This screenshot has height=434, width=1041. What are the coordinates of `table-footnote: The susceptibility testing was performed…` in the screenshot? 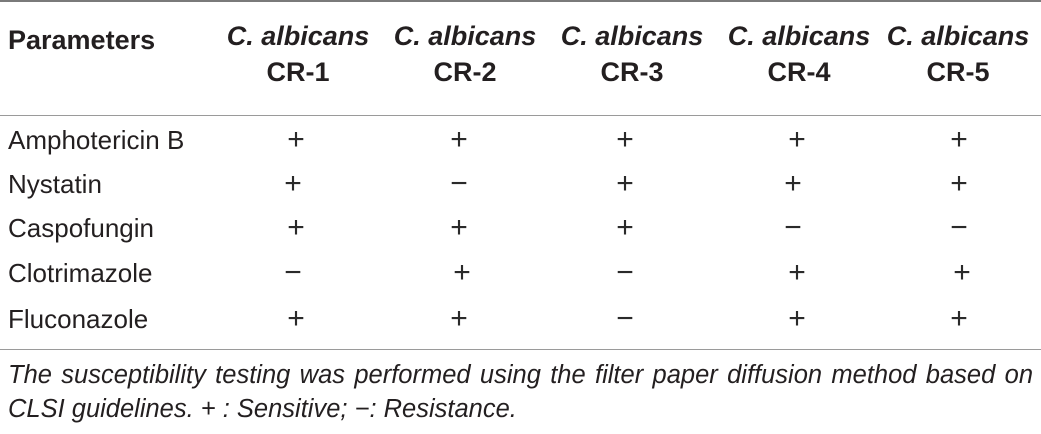 It's located at (520, 392).